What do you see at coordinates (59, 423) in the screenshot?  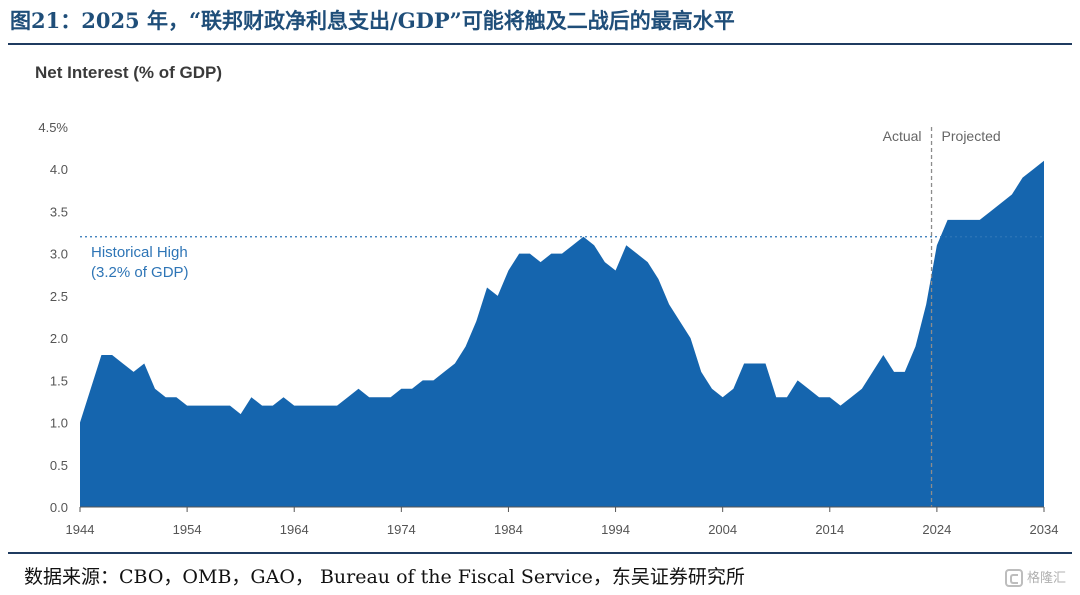 I see `y-tick-label: 1.0` at bounding box center [59, 423].